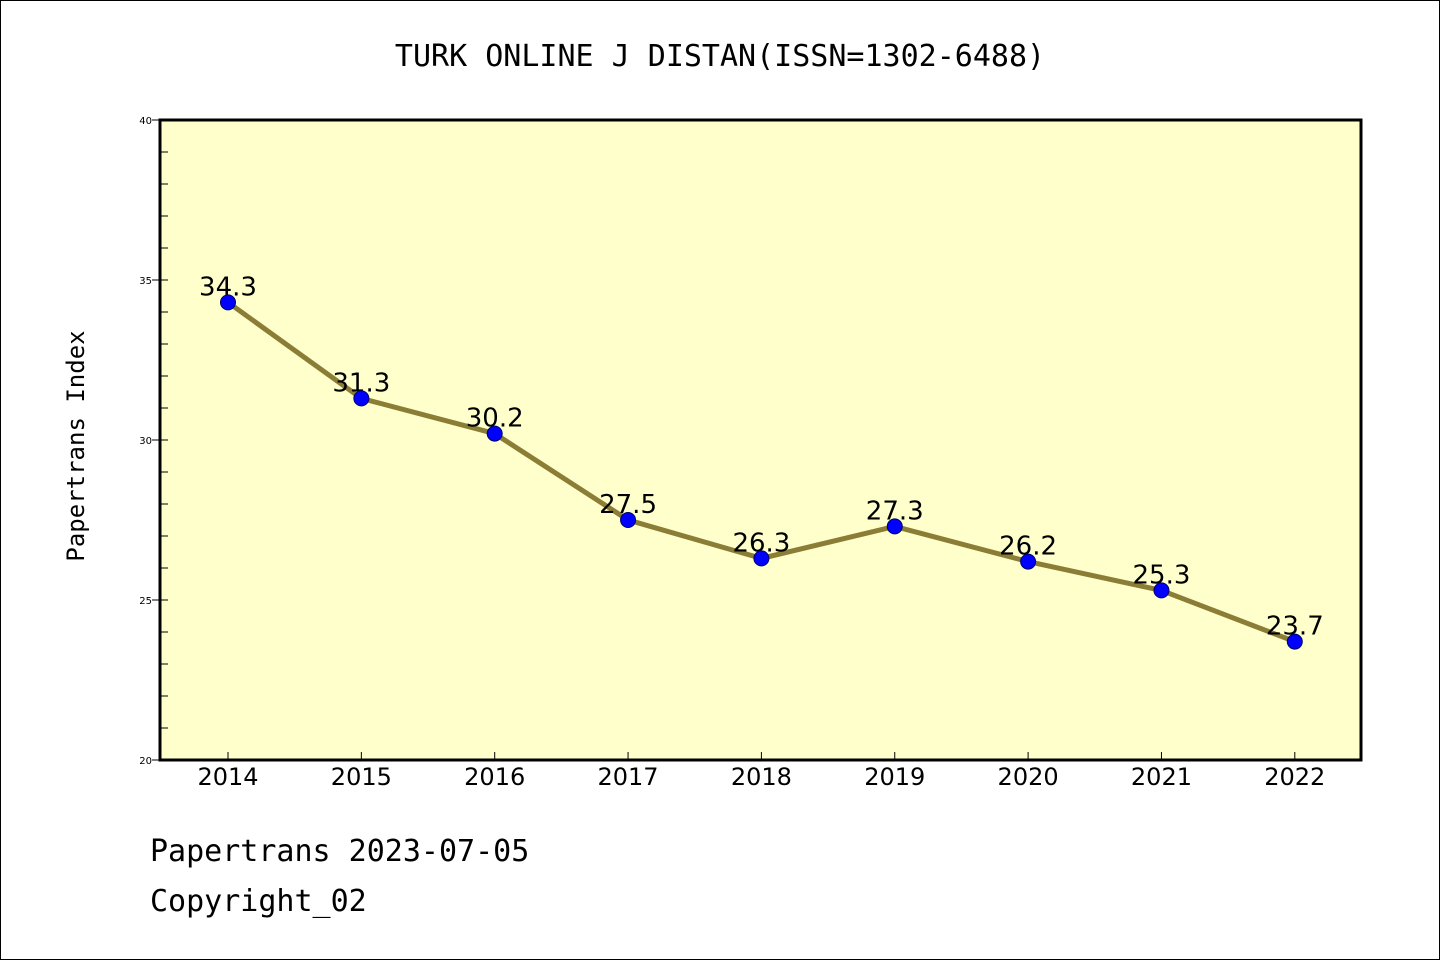  I want to click on x-tick-label: 2022, so click(1294, 777).